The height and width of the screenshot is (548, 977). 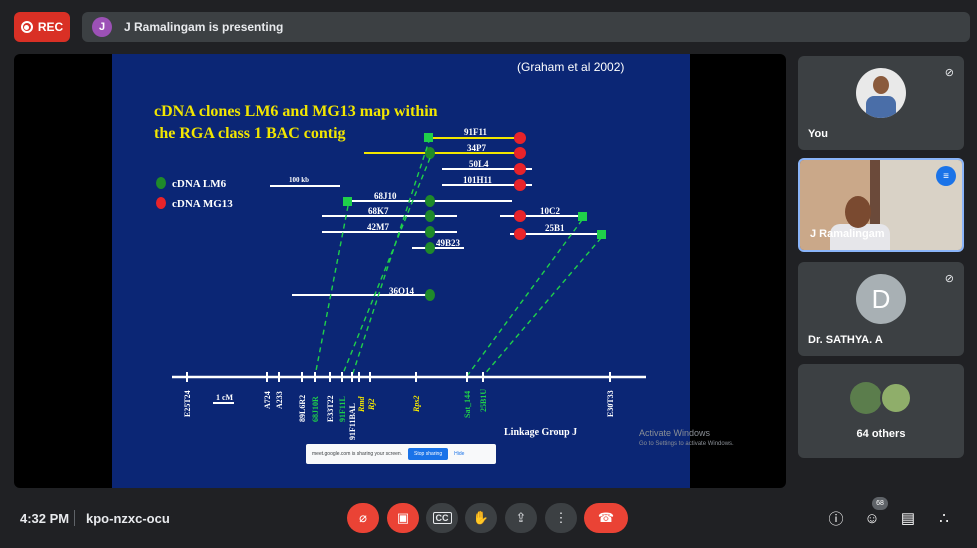 What do you see at coordinates (555, 228) in the screenshot?
I see `clone-25B1: 25B1` at bounding box center [555, 228].